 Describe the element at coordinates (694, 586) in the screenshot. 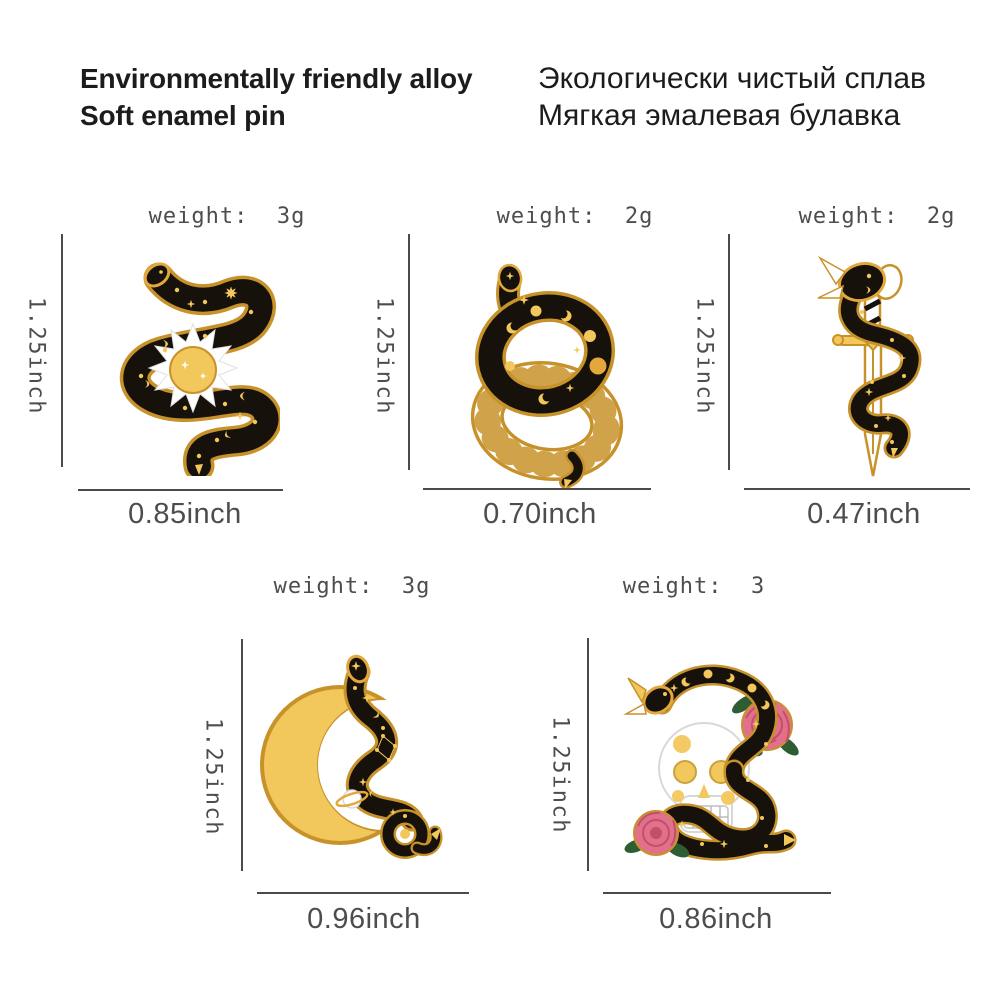

I see `weight-label: weight: 3` at that location.